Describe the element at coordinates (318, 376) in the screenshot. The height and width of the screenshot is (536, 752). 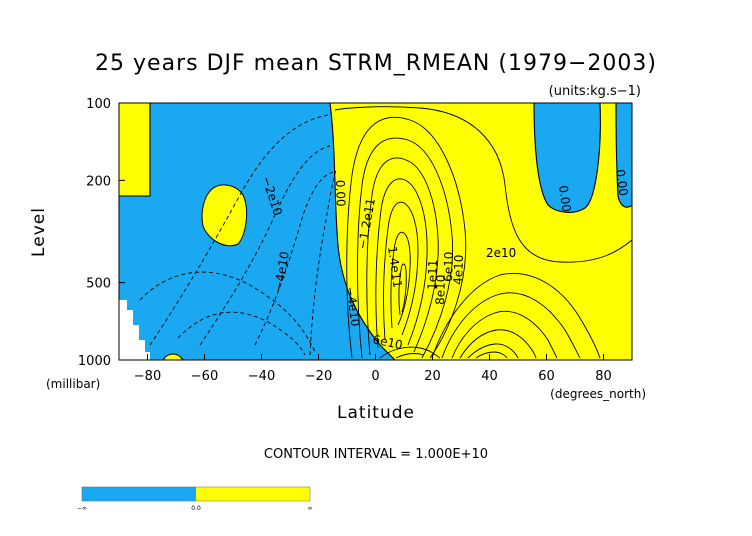
I see `x-tick-label: −20` at that location.